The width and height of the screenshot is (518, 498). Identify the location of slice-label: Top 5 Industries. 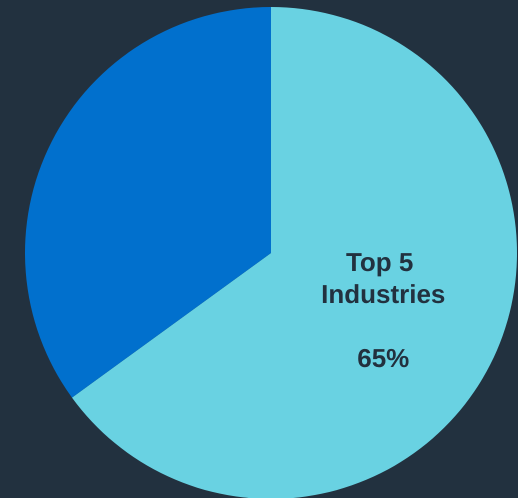
(383, 278).